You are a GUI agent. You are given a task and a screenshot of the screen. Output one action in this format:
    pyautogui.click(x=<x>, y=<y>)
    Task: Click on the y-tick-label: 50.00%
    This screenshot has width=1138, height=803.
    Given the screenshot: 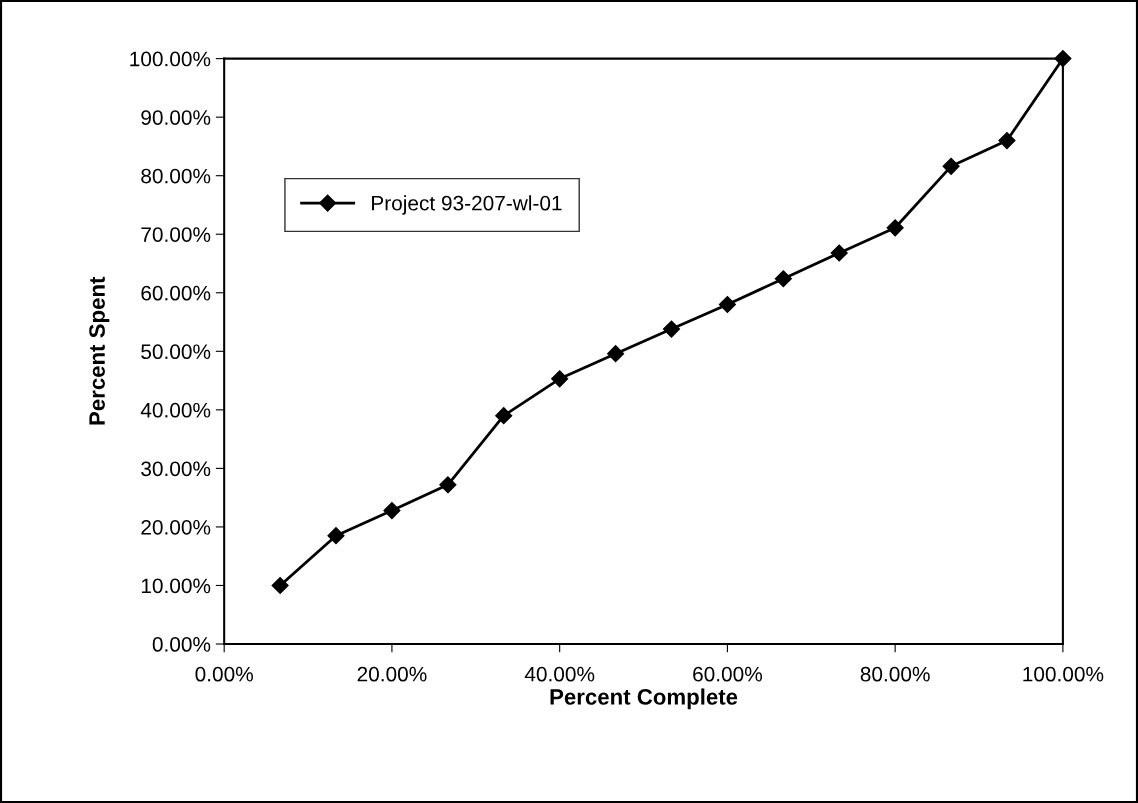 What is the action you would take?
    pyautogui.click(x=176, y=352)
    